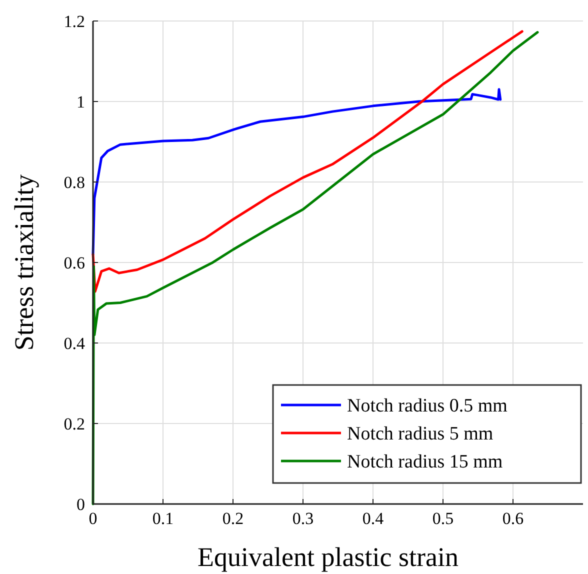 The height and width of the screenshot is (574, 588). I want to click on y-tick-label: 0.2, so click(74, 424).